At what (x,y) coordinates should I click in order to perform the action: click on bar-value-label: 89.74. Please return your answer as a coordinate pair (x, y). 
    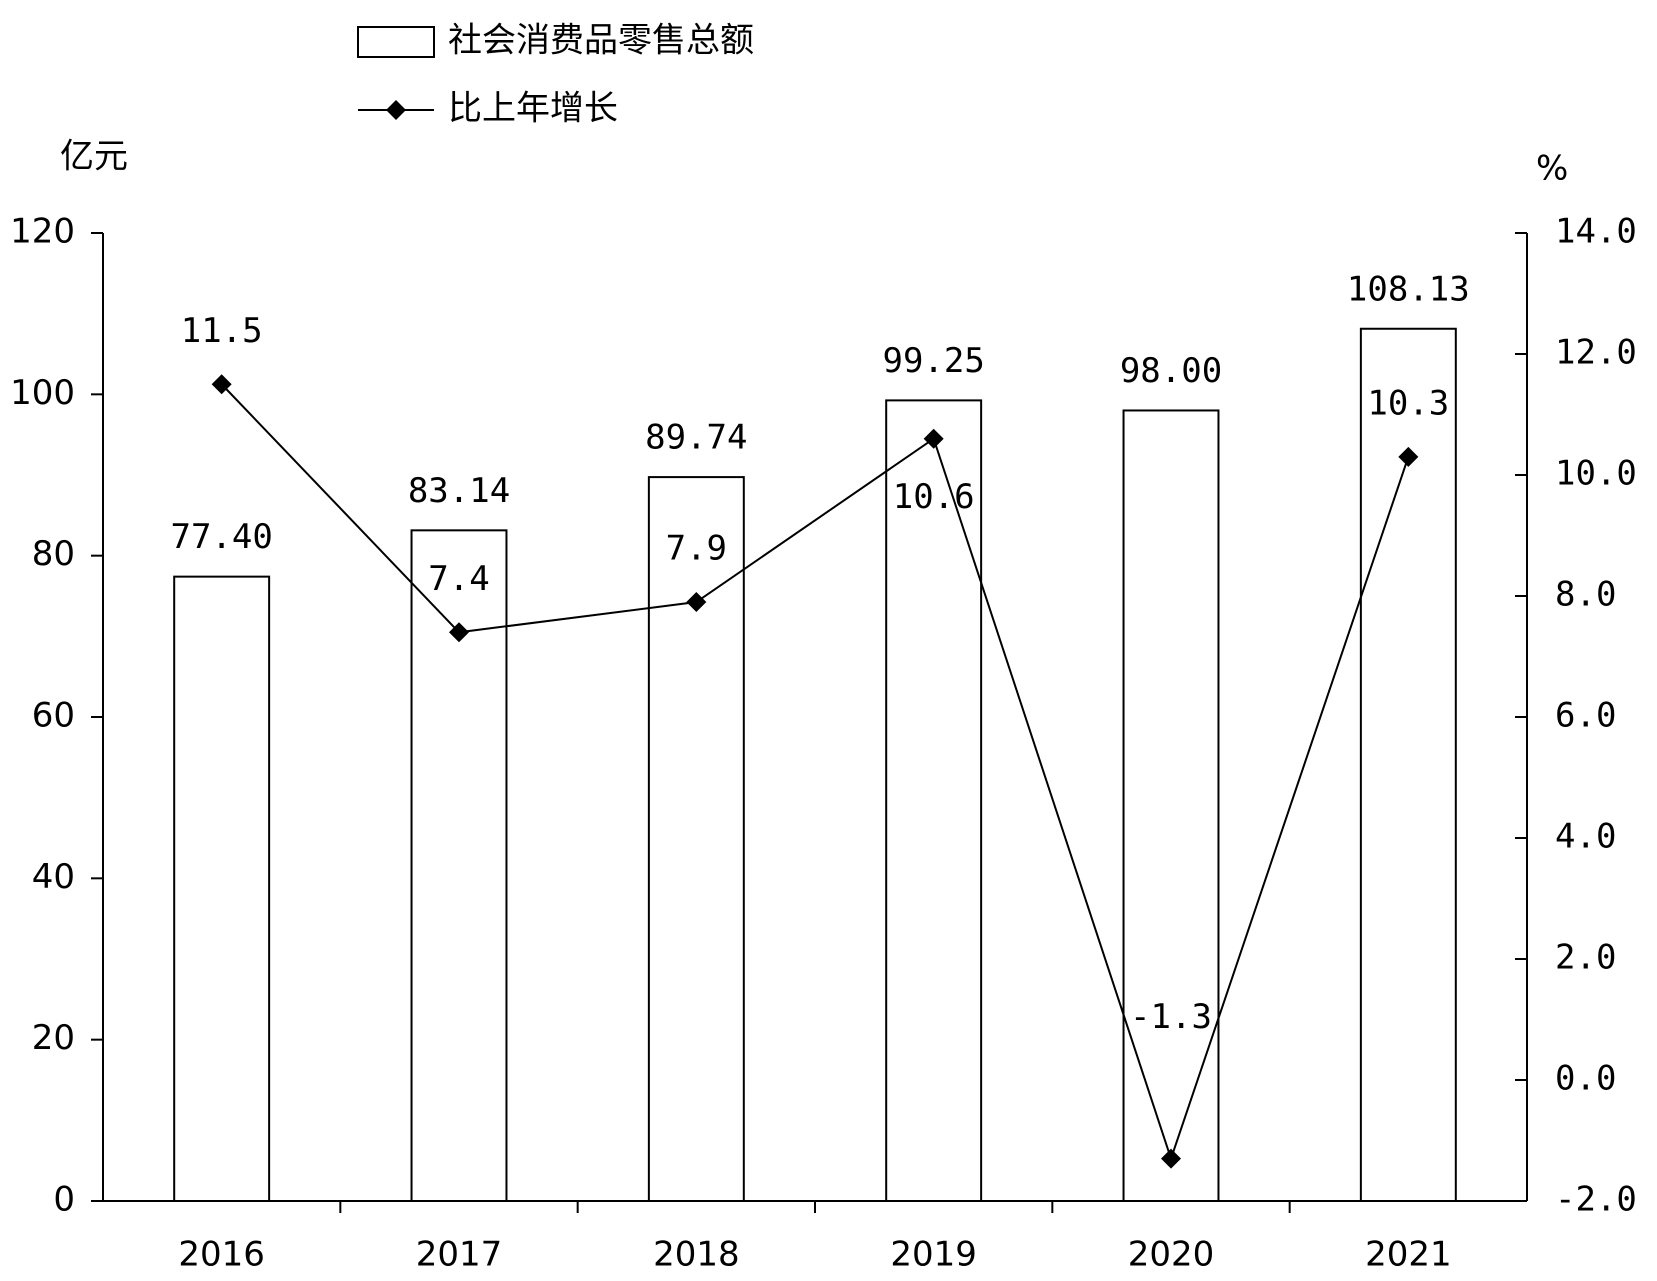
    Looking at the image, I should click on (696, 438).